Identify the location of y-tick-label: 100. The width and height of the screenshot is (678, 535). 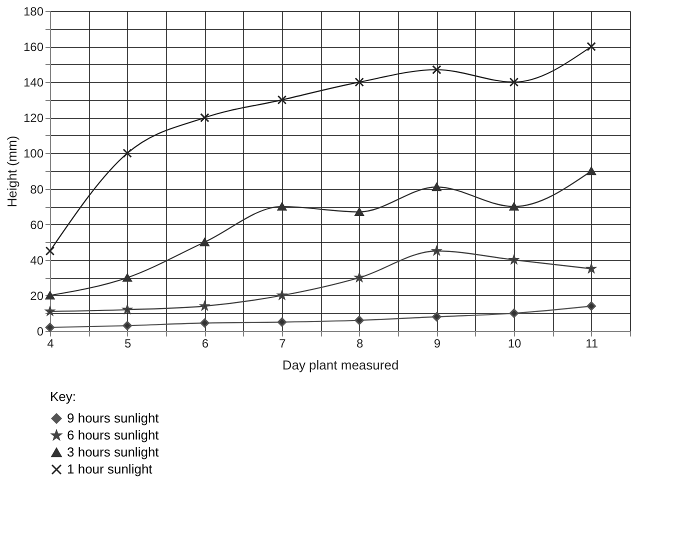
(33, 153).